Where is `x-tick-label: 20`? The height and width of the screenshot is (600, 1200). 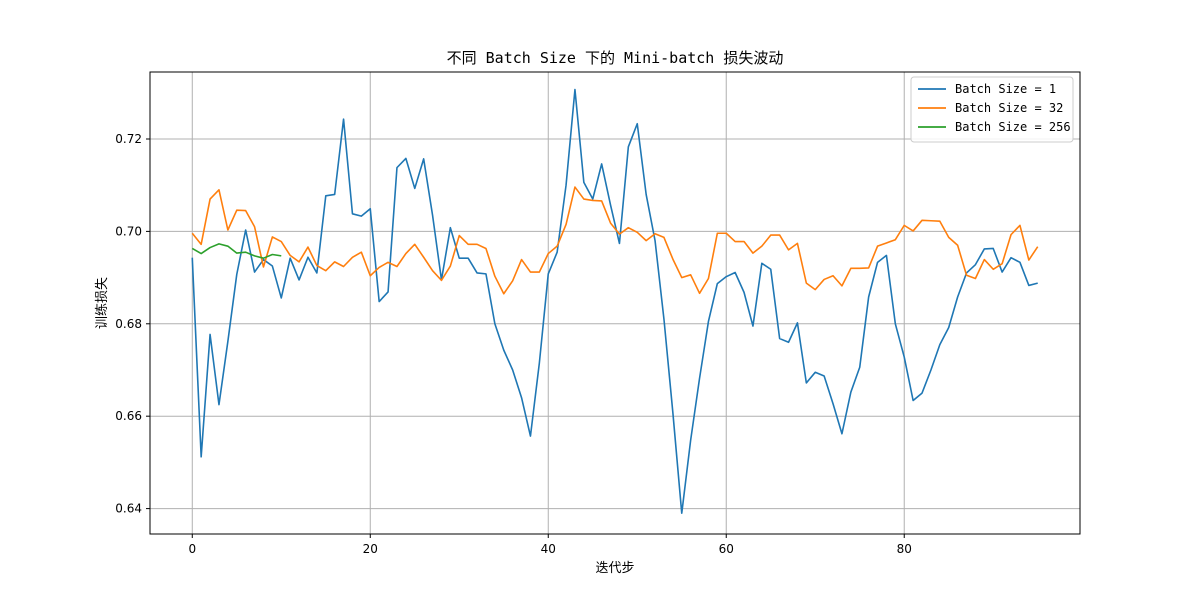 x-tick-label: 20 is located at coordinates (370, 549).